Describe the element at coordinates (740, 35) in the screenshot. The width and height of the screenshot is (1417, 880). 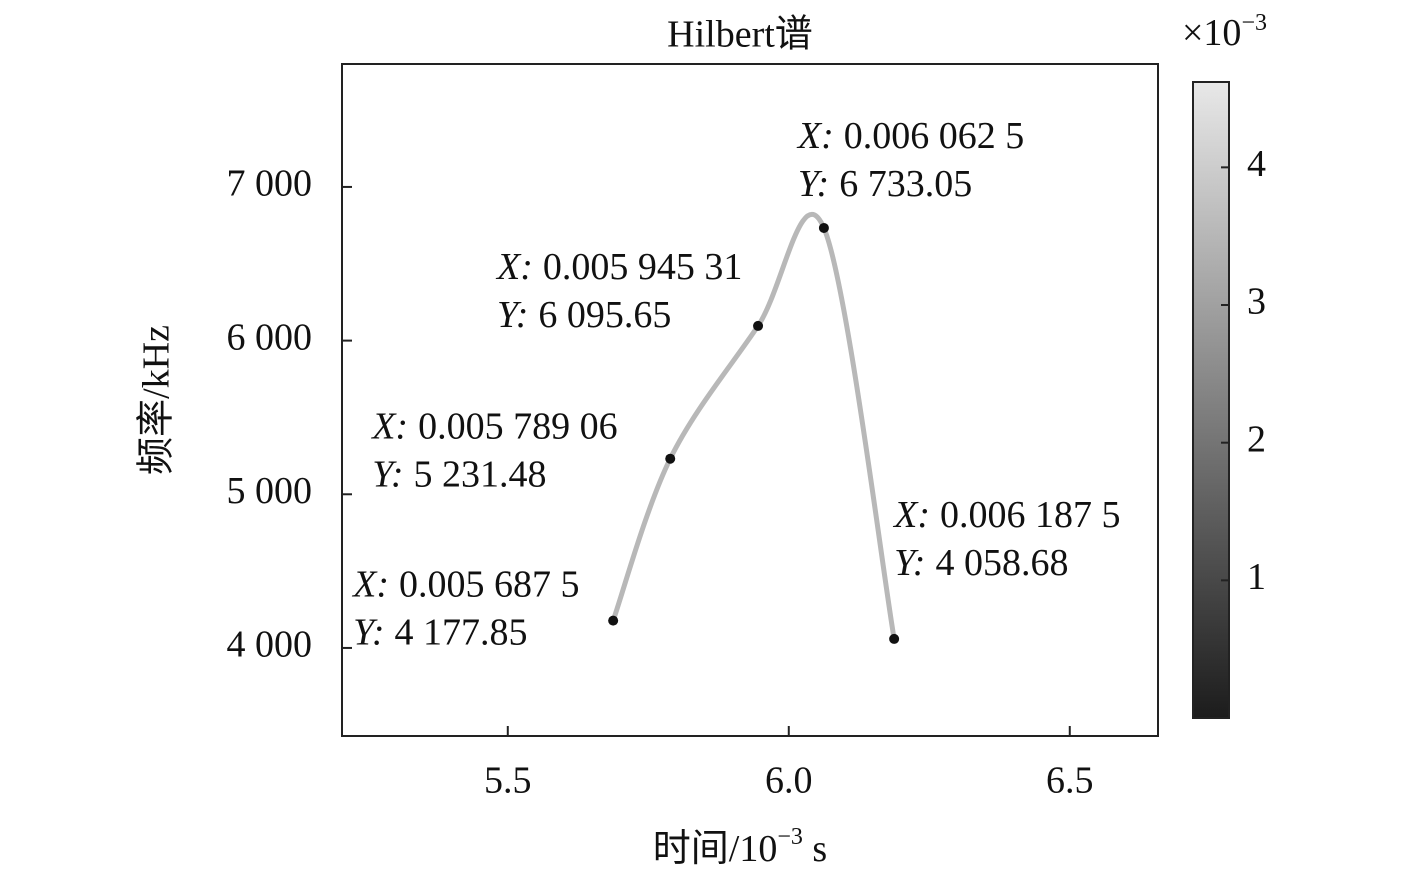
I see `chart-title: Hilbert谱` at that location.